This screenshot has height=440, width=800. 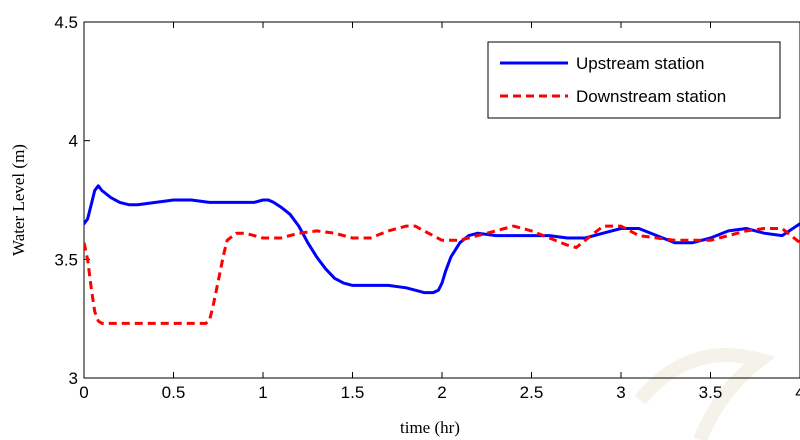 What do you see at coordinates (73, 141) in the screenshot?
I see `y-tick-label: 4` at bounding box center [73, 141].